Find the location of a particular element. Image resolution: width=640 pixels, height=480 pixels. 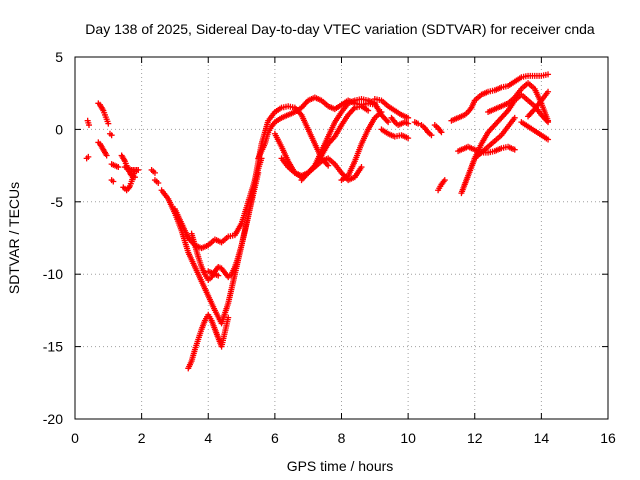

series-arc10 is located at coordinates (131, 168).